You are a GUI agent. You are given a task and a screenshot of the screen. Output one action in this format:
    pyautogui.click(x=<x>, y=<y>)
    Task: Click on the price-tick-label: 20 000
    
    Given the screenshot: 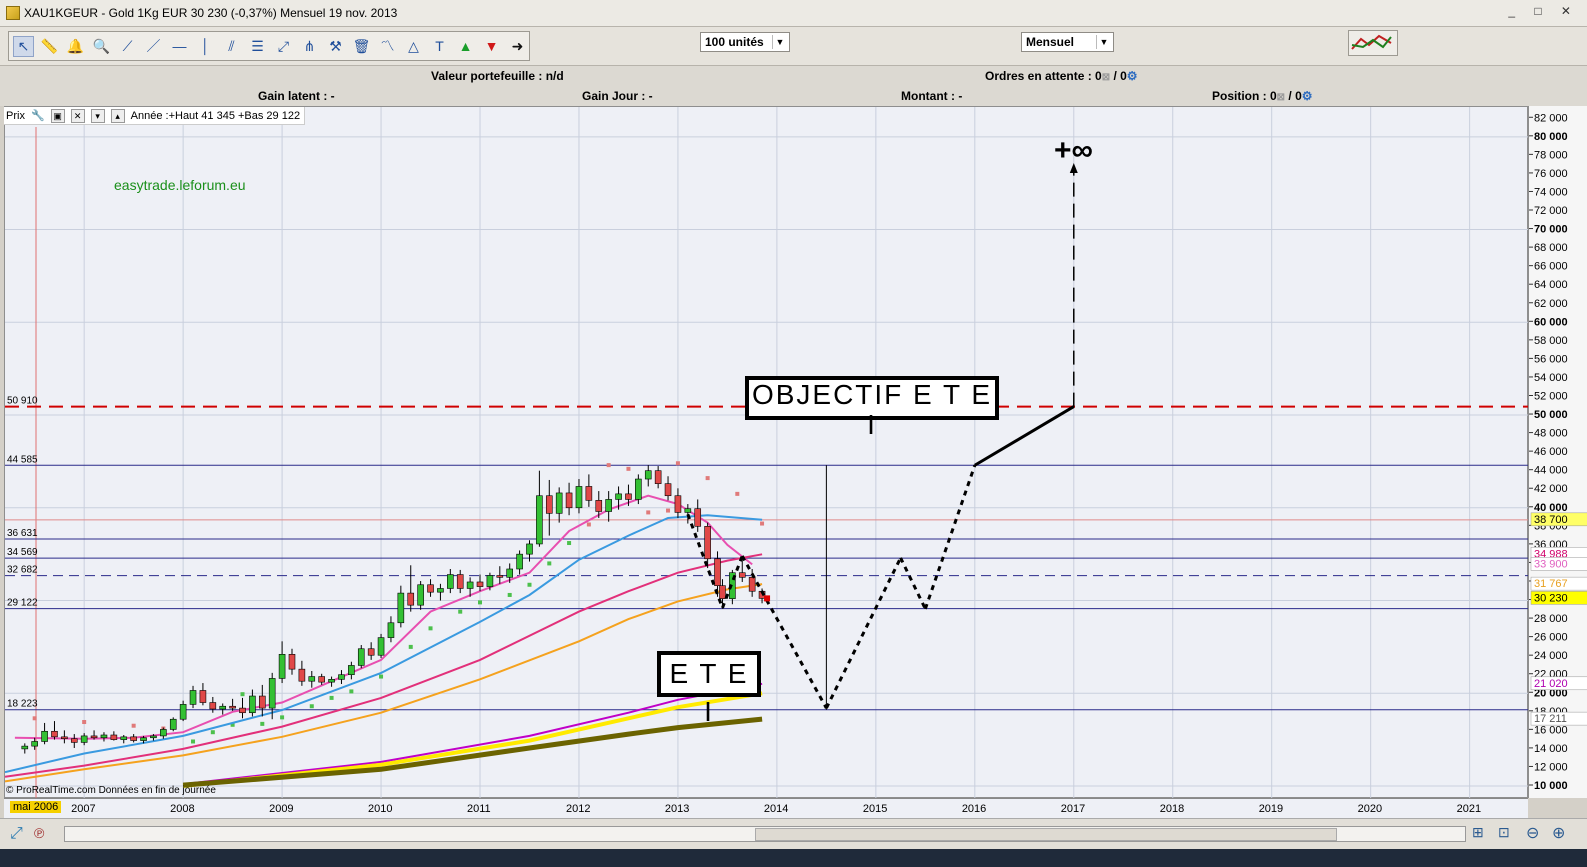 What is the action you would take?
    pyautogui.click(x=1551, y=693)
    